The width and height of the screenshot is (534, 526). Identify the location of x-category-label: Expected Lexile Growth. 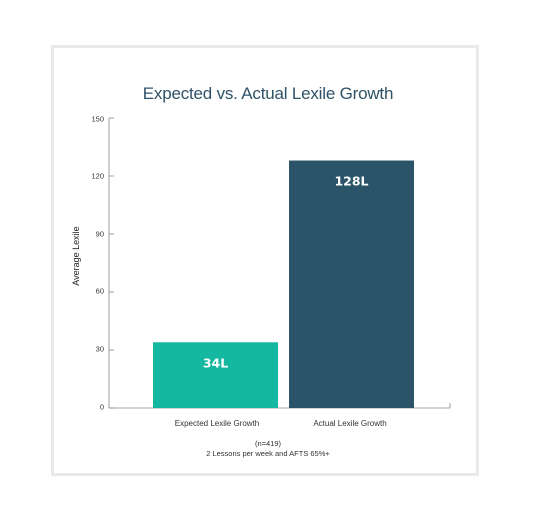
(217, 423).